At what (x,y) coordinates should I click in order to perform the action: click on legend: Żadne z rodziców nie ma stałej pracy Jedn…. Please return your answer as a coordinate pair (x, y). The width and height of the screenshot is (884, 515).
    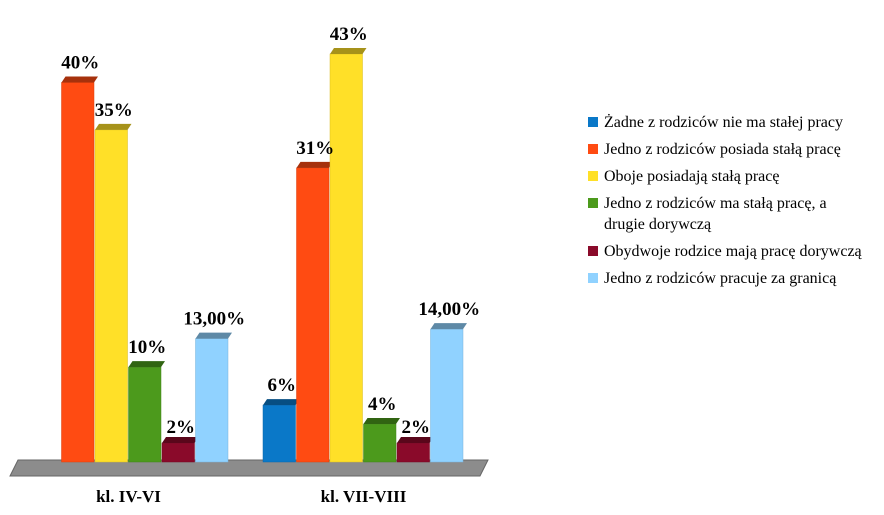
    Looking at the image, I should click on (728, 203).